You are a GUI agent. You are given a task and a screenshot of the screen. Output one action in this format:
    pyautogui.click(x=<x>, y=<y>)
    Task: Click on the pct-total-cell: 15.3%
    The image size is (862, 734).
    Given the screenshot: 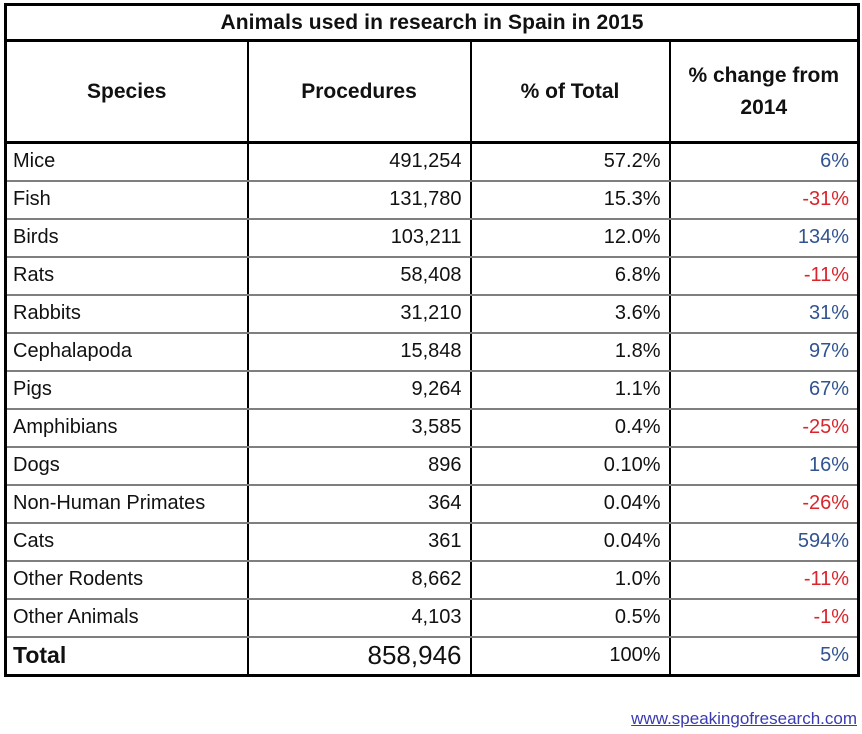 What is the action you would take?
    pyautogui.click(x=569, y=200)
    